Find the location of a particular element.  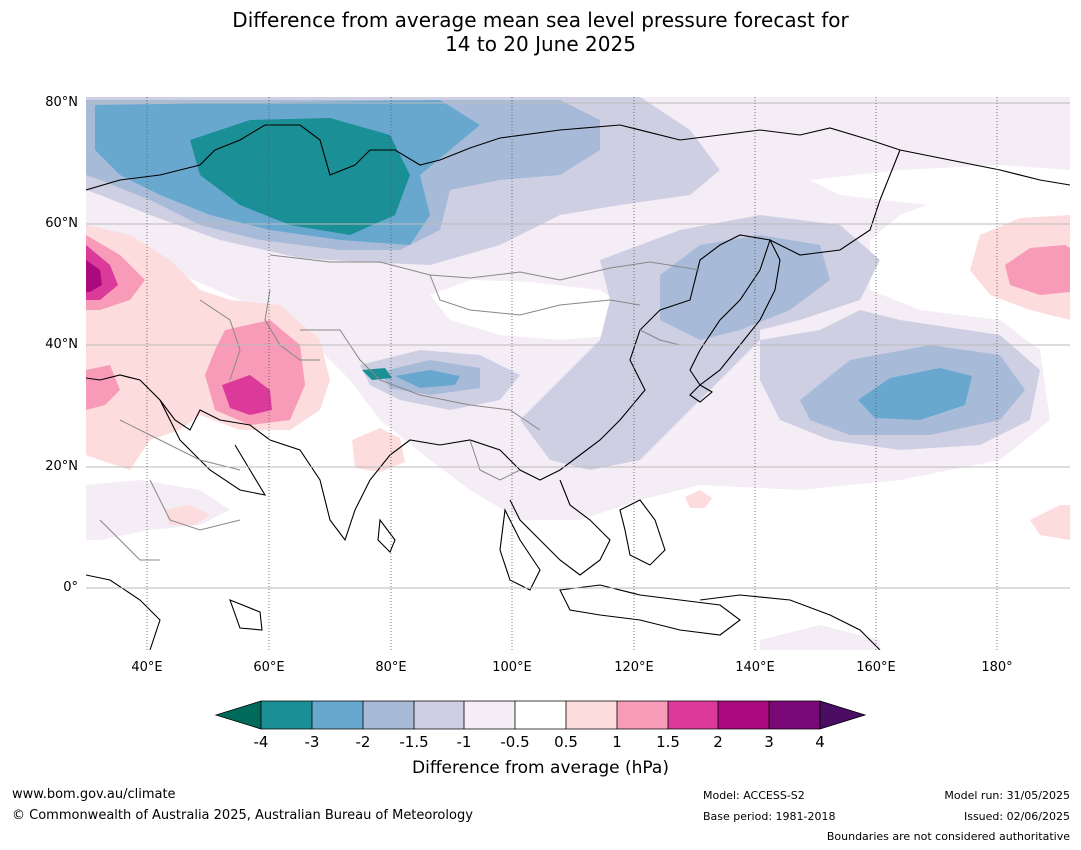

title-line-2: 14 to 20 June 2025 is located at coordinates (540, 44).